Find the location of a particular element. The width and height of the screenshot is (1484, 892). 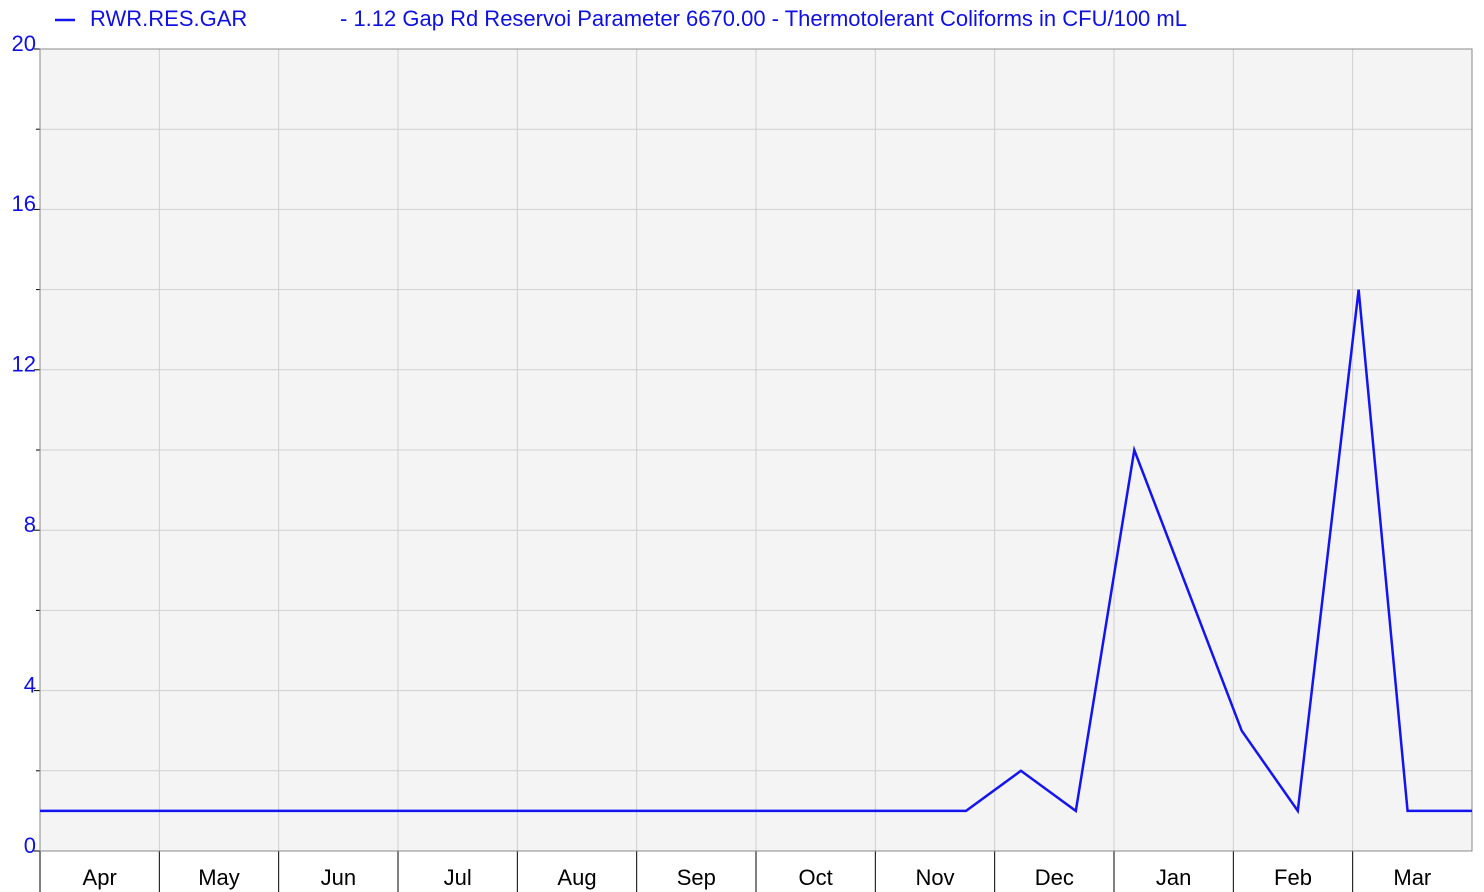

y-tick-label: 0 is located at coordinates (30, 845).